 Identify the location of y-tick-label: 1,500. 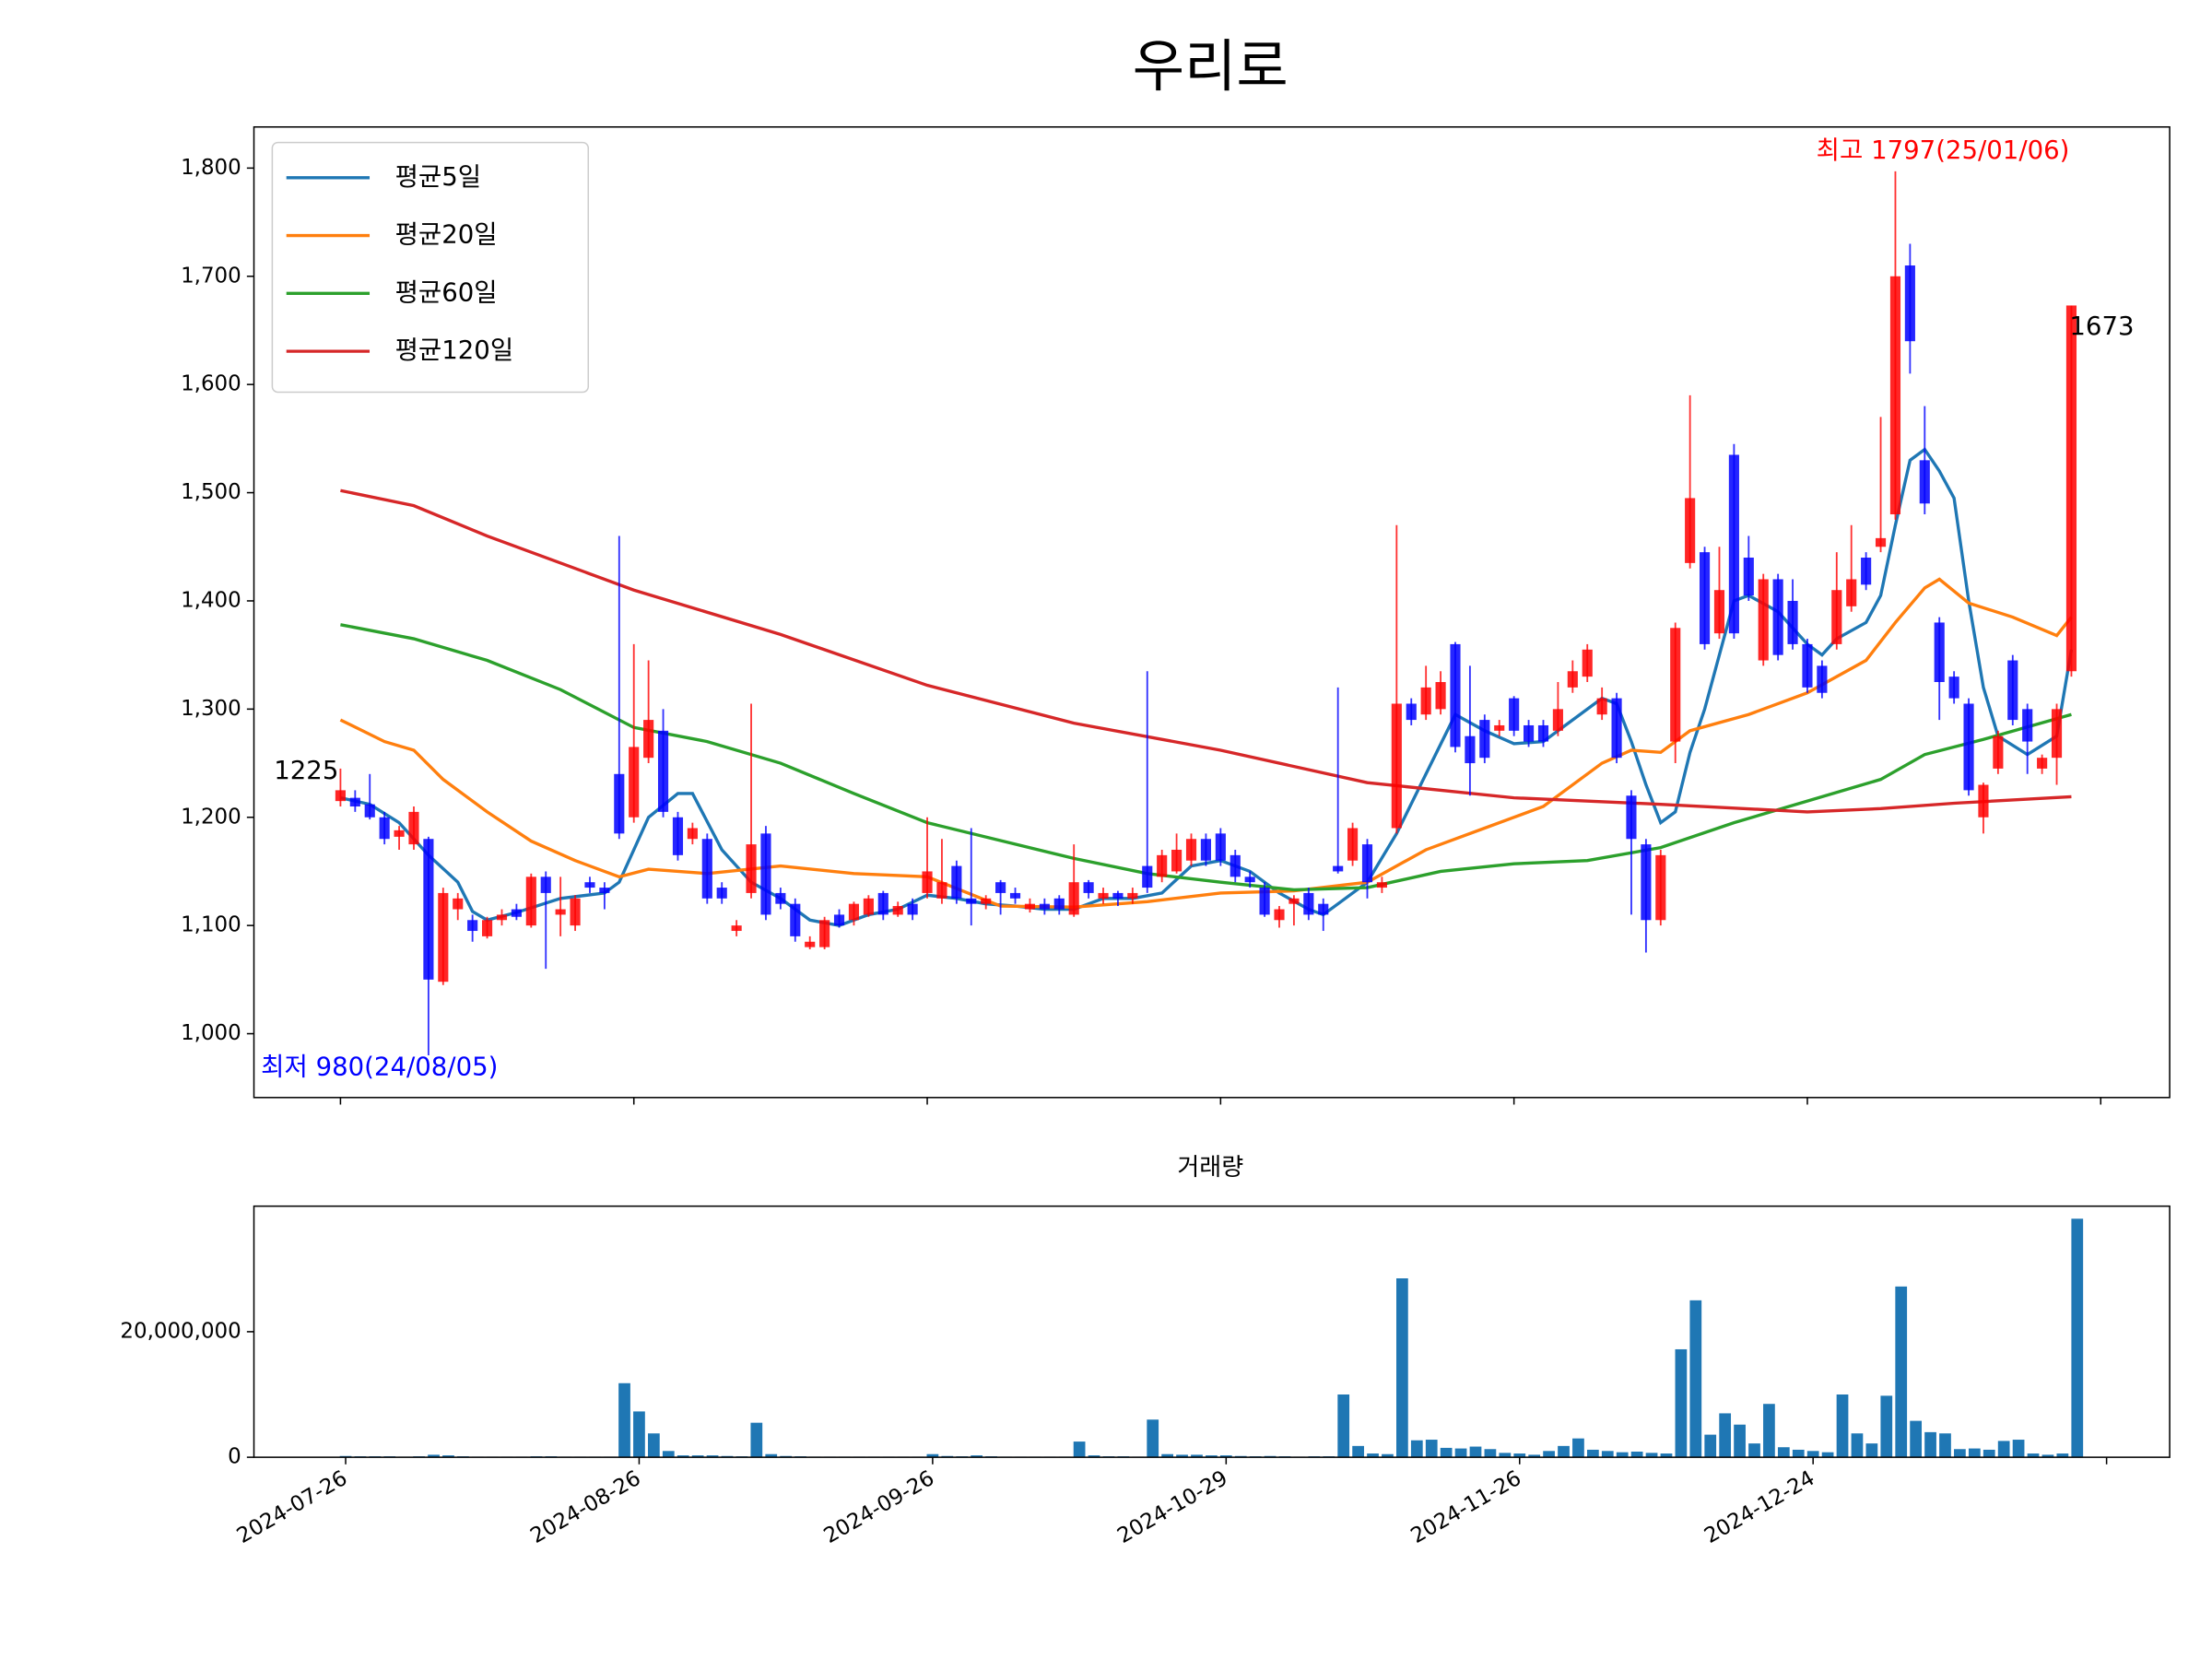
(211, 492).